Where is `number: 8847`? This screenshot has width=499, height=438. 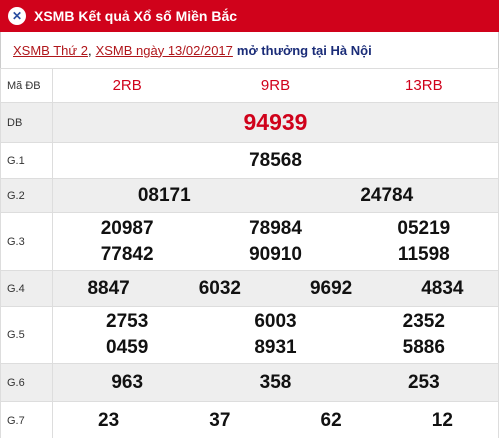 number: 8847 is located at coordinates (108, 288).